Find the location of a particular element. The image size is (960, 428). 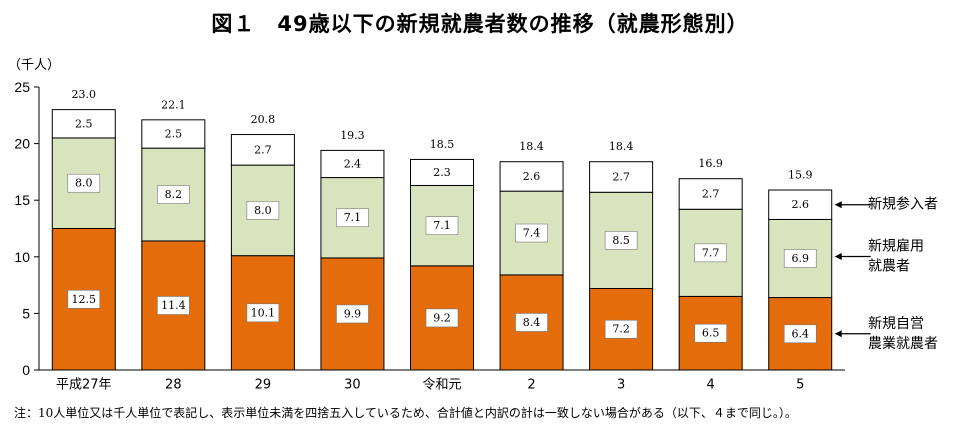

data-label: 9.9 is located at coordinates (353, 313).